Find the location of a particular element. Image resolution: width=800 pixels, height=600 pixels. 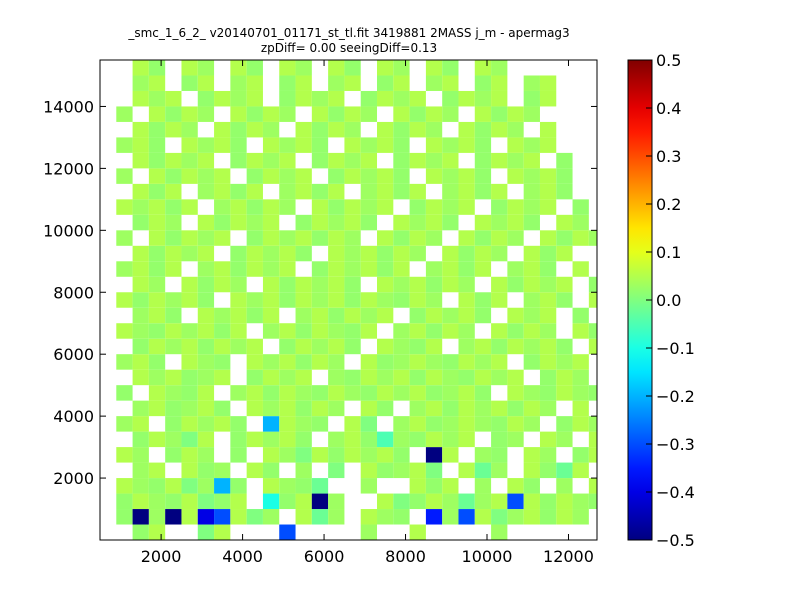

y-tick-label: 4000 is located at coordinates (73, 416).